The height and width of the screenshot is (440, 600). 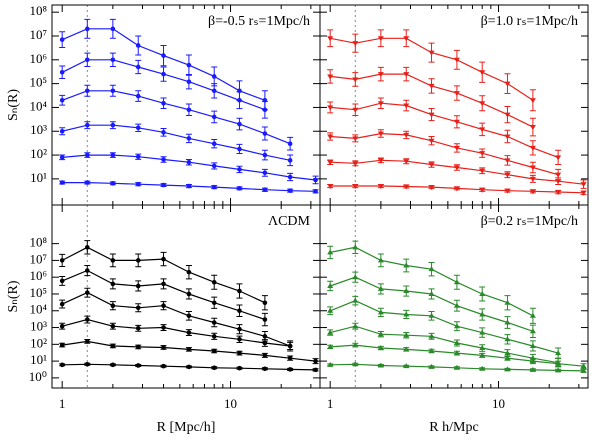 What do you see at coordinates (453, 427) in the screenshot?
I see `x-axis-label: R h/Mpc` at bounding box center [453, 427].